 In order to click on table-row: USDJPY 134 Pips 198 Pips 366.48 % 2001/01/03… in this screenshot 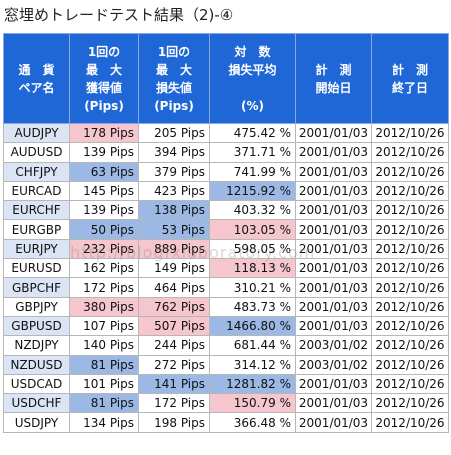, I will do `click(226, 422)`.